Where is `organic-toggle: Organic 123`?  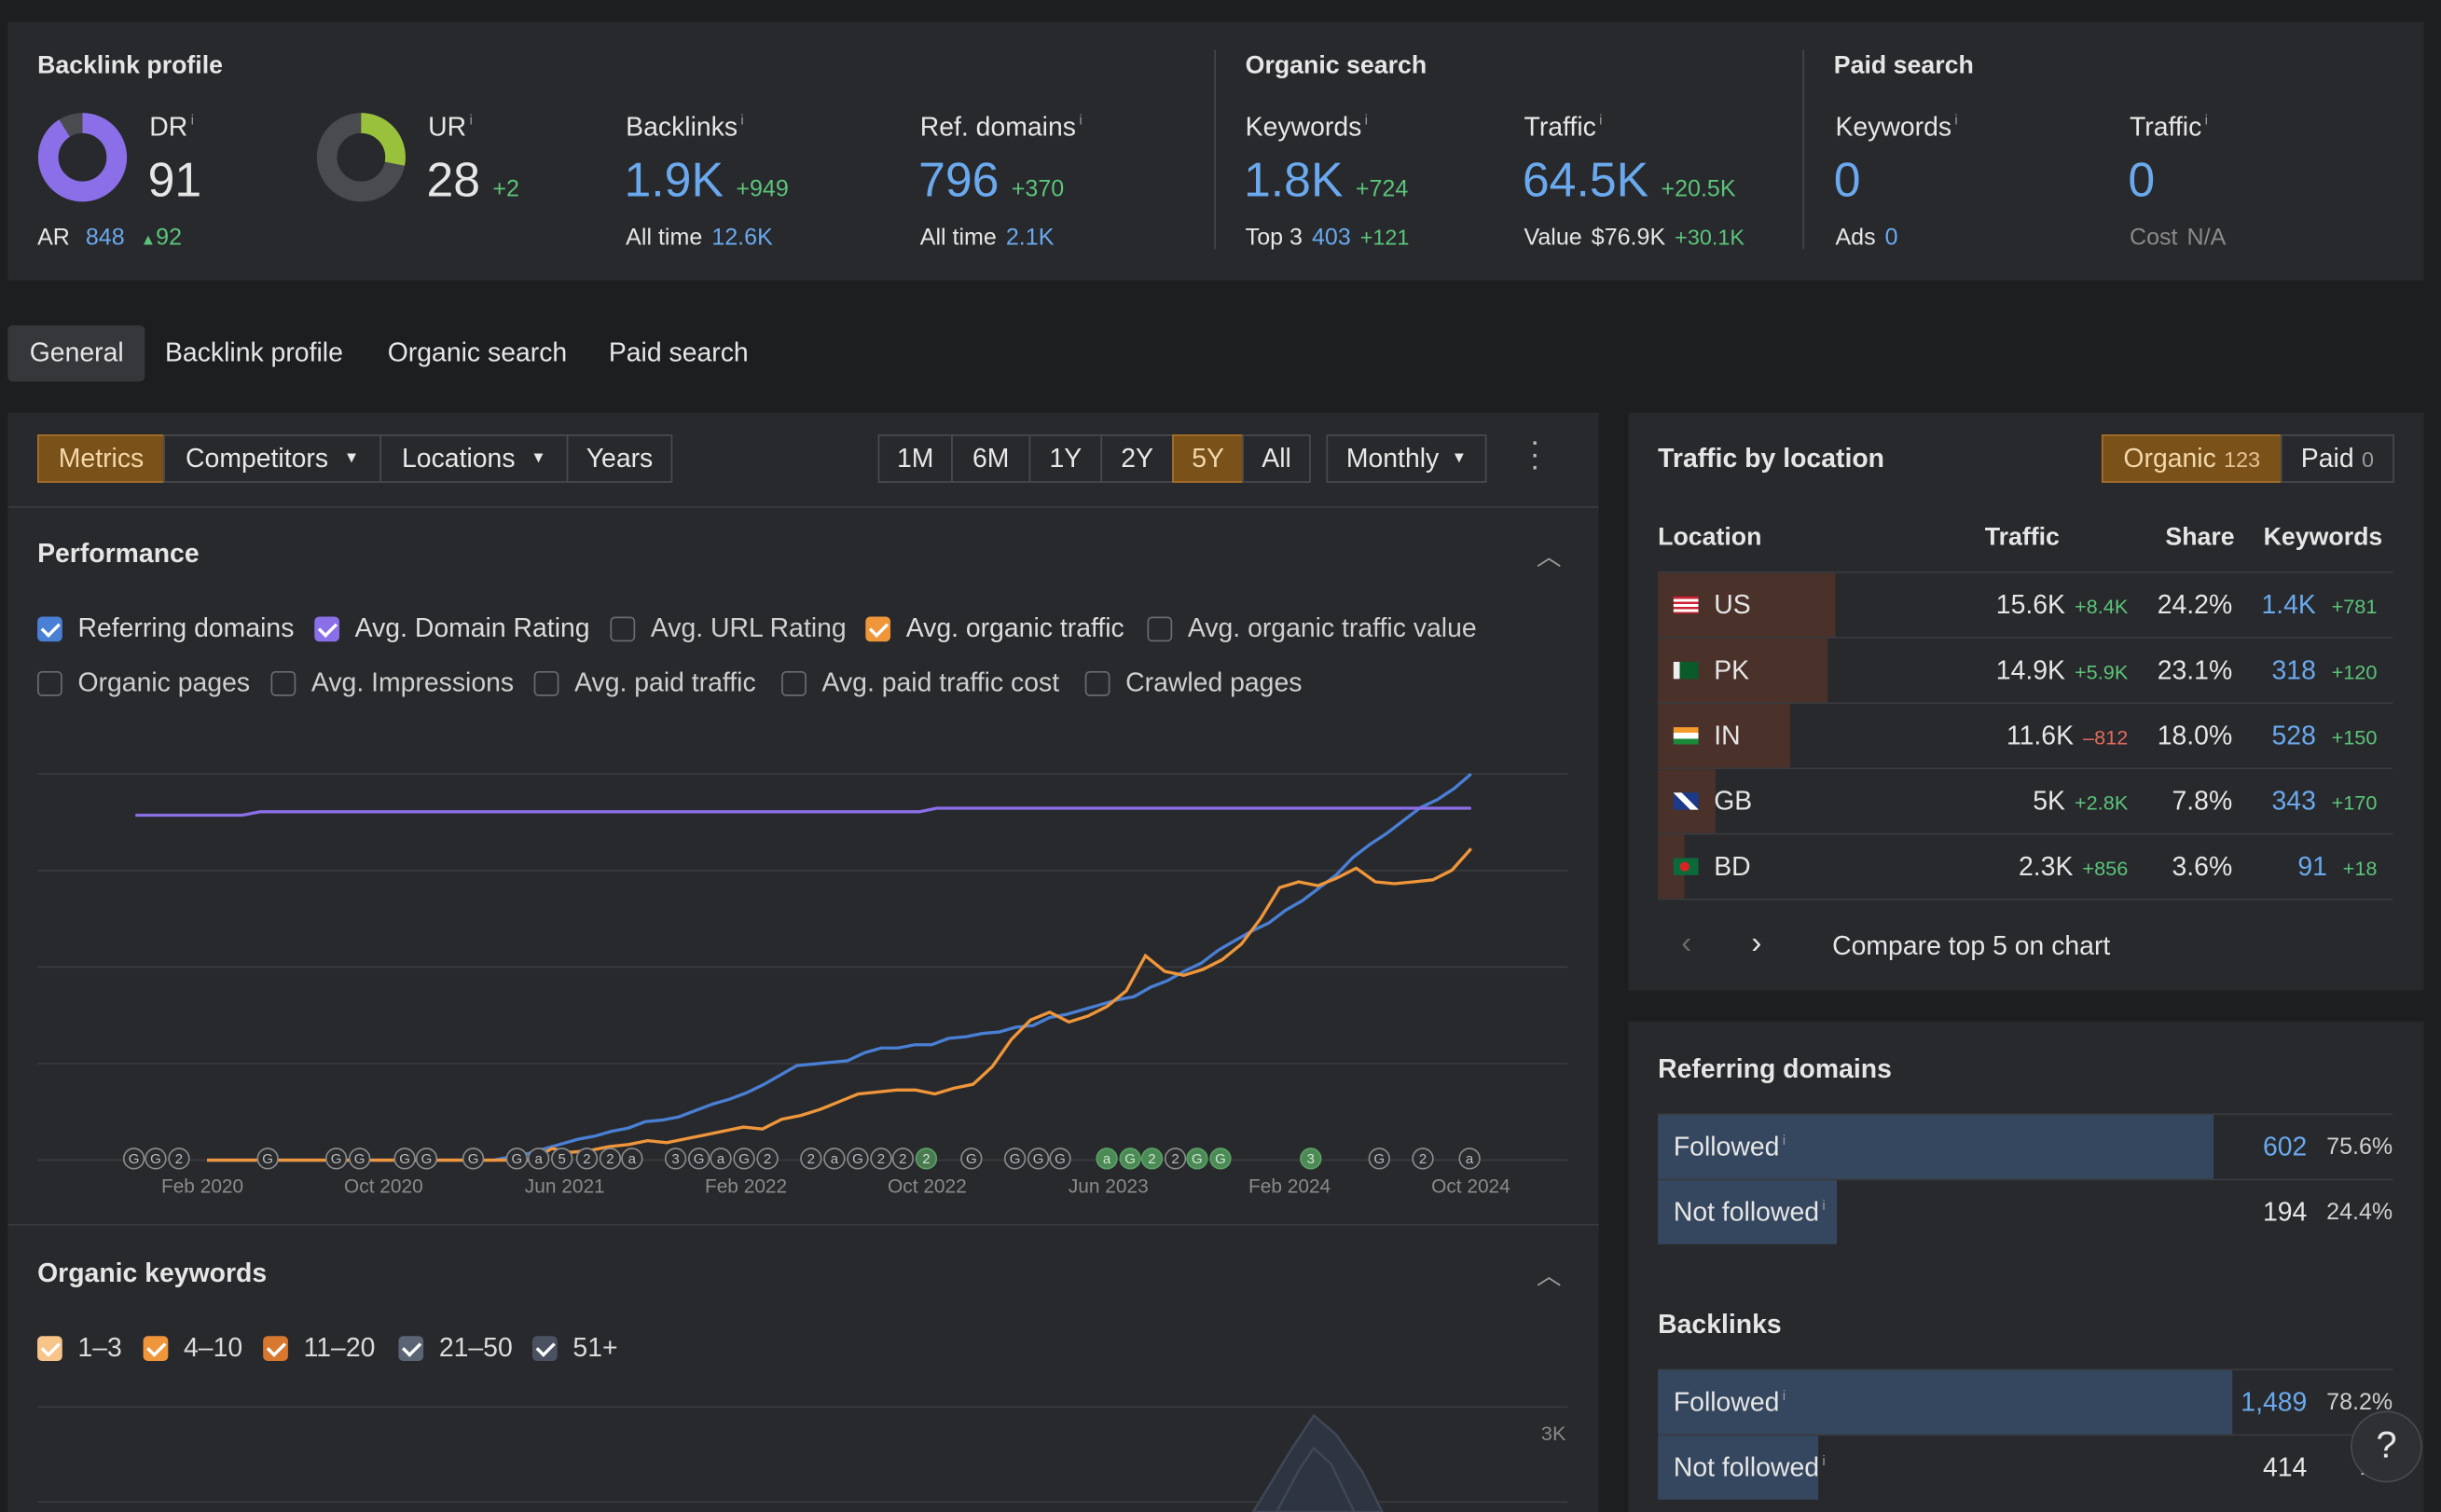 organic-toggle: Organic 123 is located at coordinates (2192, 459).